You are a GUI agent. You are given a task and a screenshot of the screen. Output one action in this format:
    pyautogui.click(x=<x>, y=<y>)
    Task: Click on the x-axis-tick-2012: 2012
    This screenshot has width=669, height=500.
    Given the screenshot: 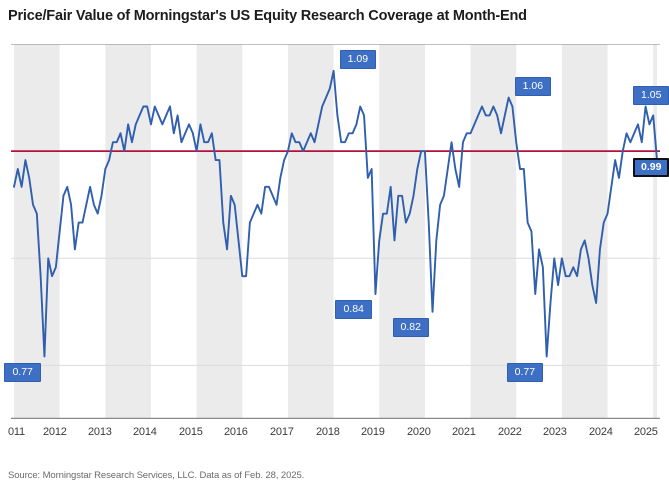 What is the action you would take?
    pyautogui.click(x=55, y=432)
    